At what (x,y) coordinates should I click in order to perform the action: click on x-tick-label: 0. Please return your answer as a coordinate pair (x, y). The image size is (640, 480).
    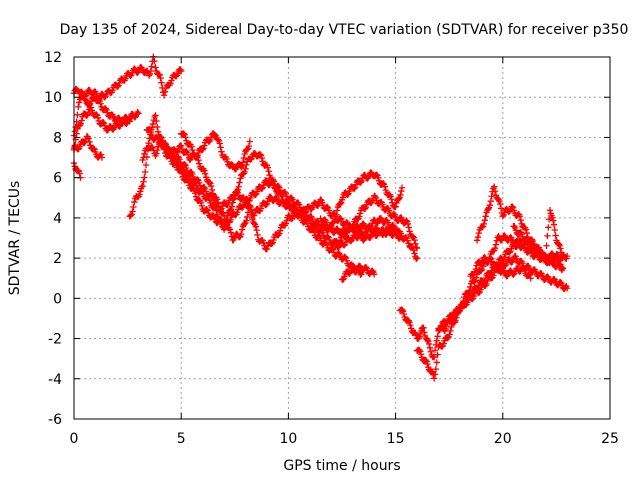
    Looking at the image, I should click on (74, 439).